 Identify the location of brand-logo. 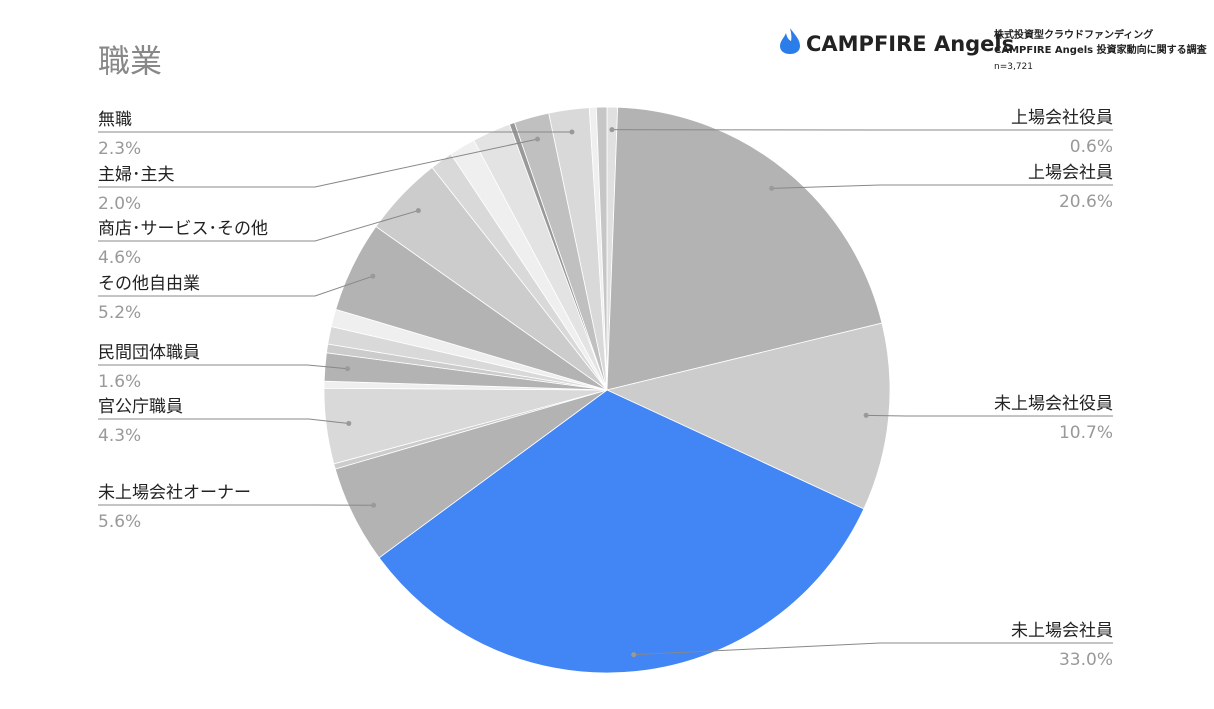
(790, 41).